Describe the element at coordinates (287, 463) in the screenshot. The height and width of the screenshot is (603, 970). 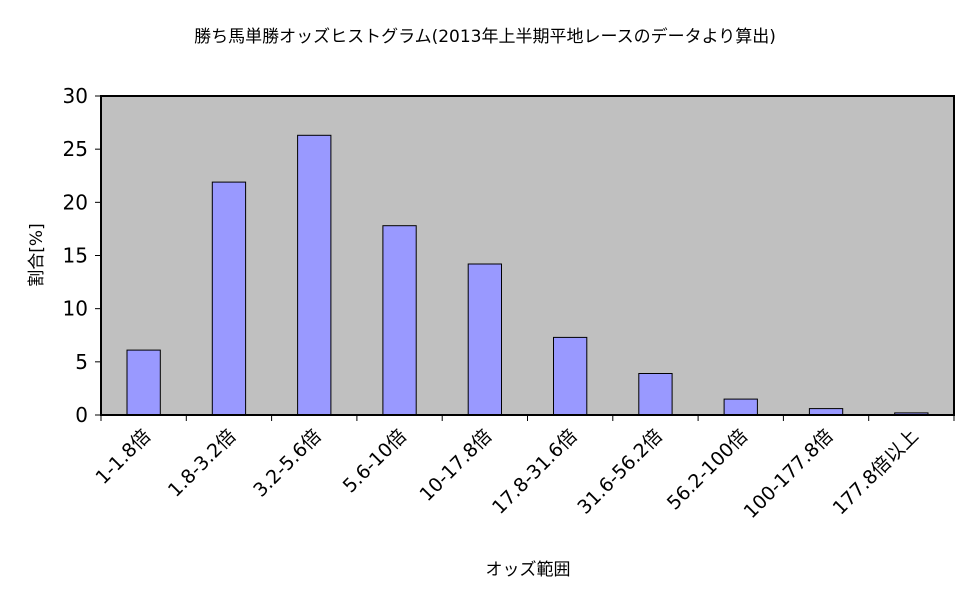
I see `x-tick-label: 3.2-5.6倍` at that location.